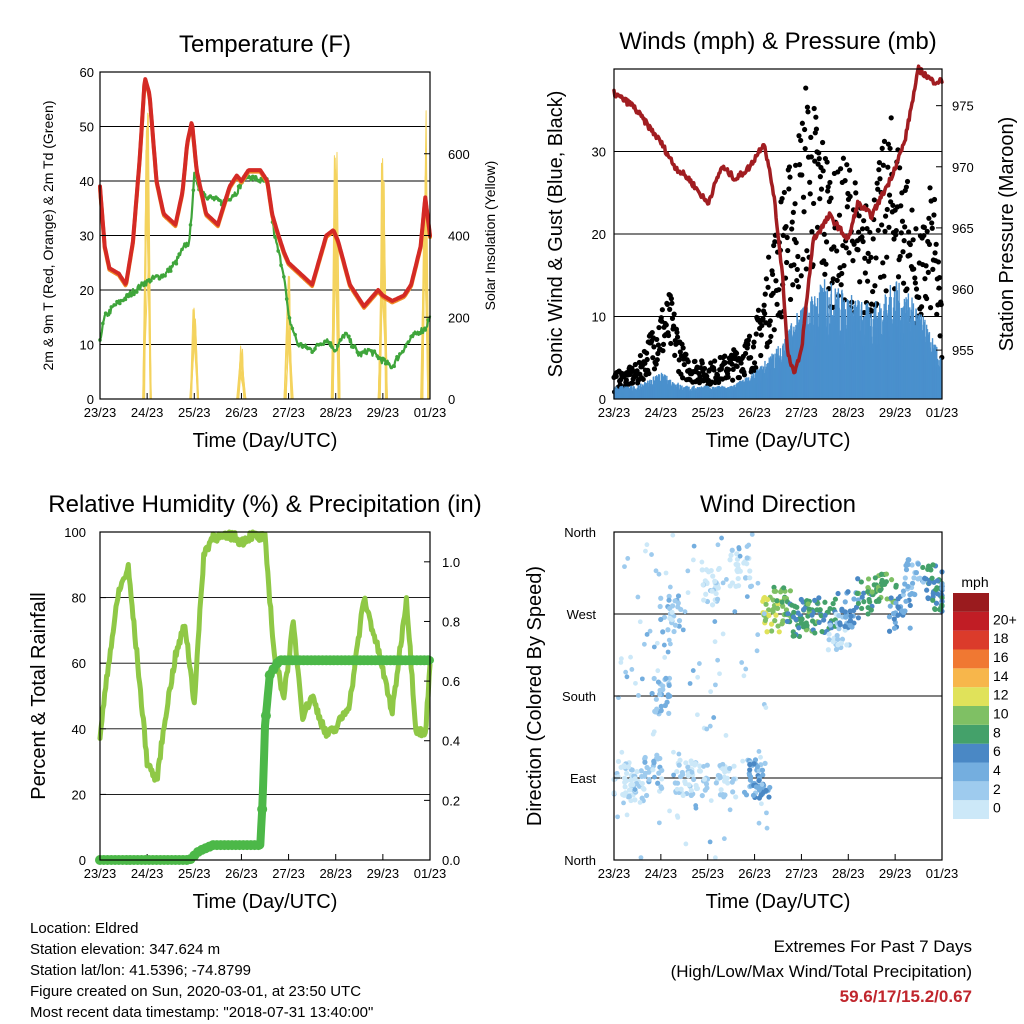  Describe the element at coordinates (79, 663) in the screenshot. I see `humidity-ytick-label: 60` at that location.